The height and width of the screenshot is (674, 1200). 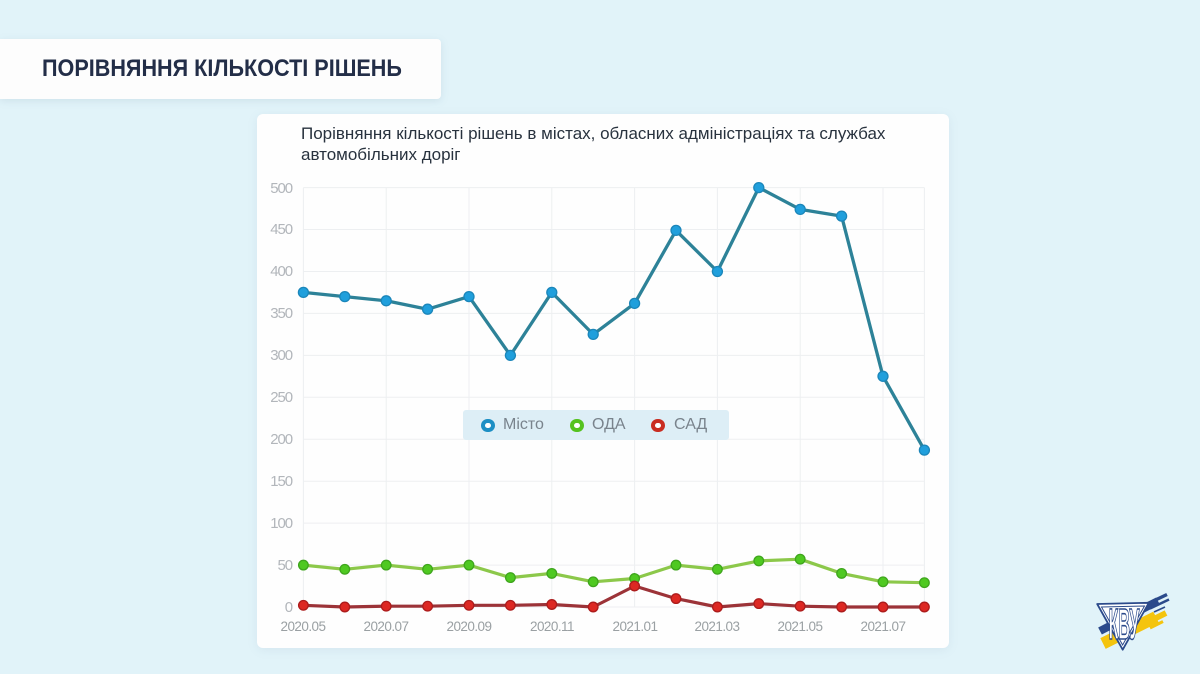 I want to click on svg-text: КВУ, so click(x=1124, y=623).